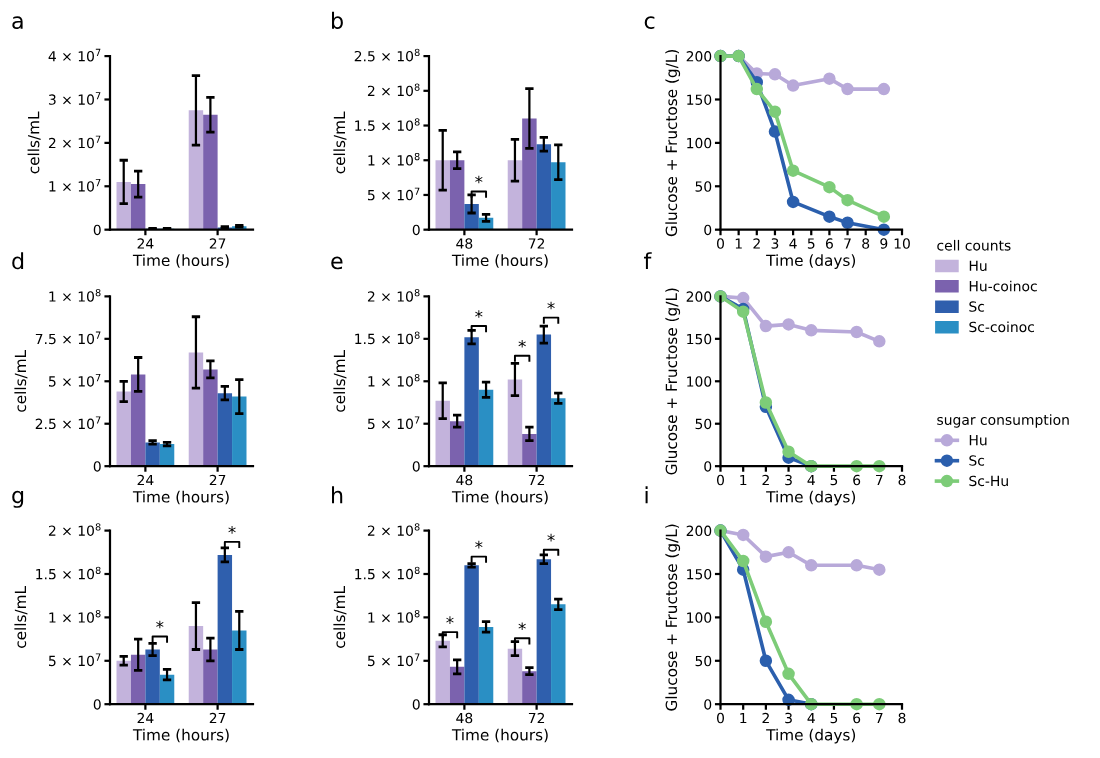 This screenshot has height=758, width=1100. I want to click on chart-title: e, so click(337, 263).